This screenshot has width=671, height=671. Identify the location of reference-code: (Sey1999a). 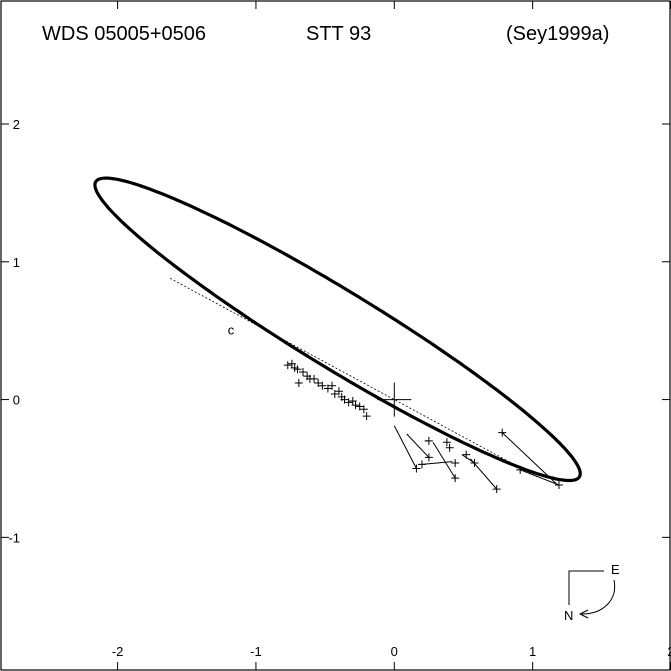
(557, 34).